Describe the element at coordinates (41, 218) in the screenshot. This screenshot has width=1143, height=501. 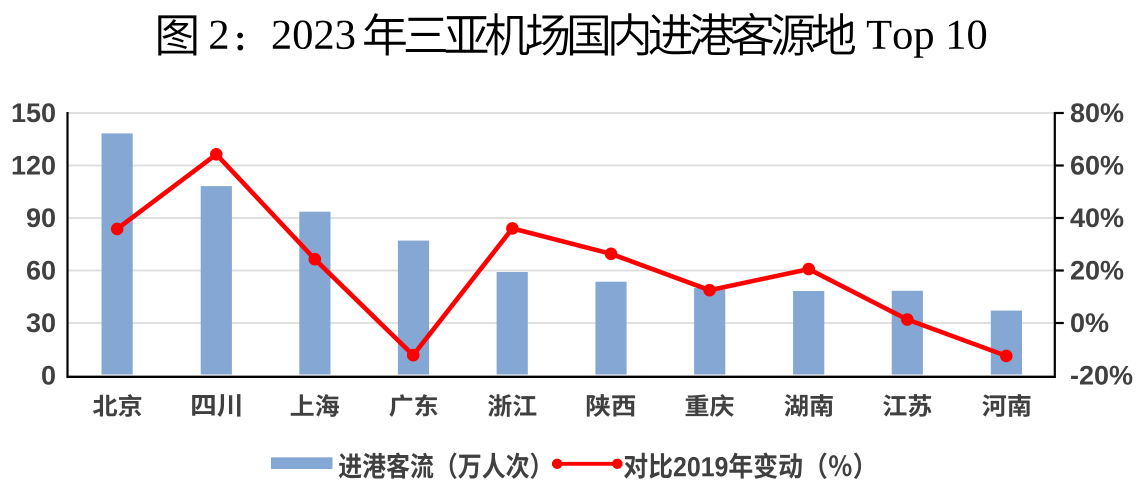
I see `svg-text: 90` at that location.